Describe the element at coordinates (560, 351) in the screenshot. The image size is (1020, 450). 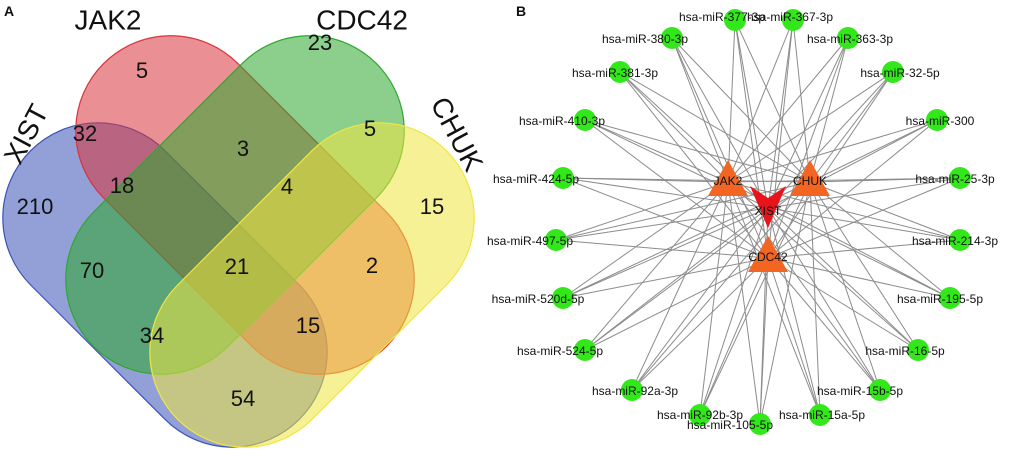
I see `mirna-label: hsa-miR-524-5p` at that location.